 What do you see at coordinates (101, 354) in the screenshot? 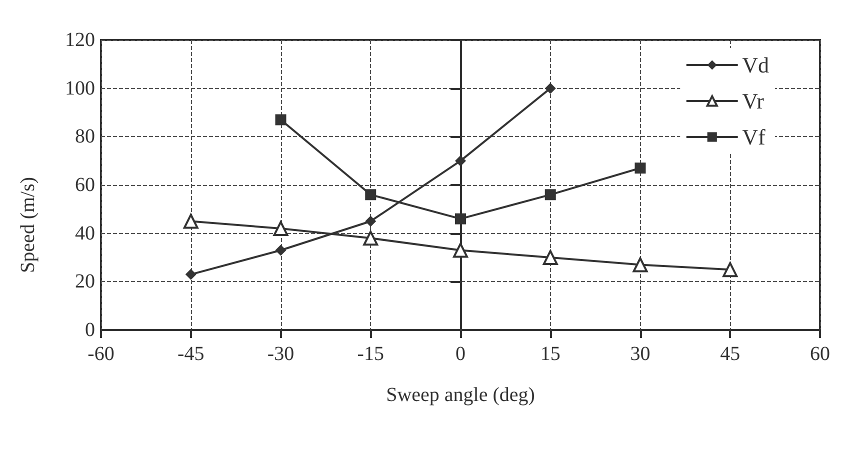
I see `x-tick-label: -60` at bounding box center [101, 354].